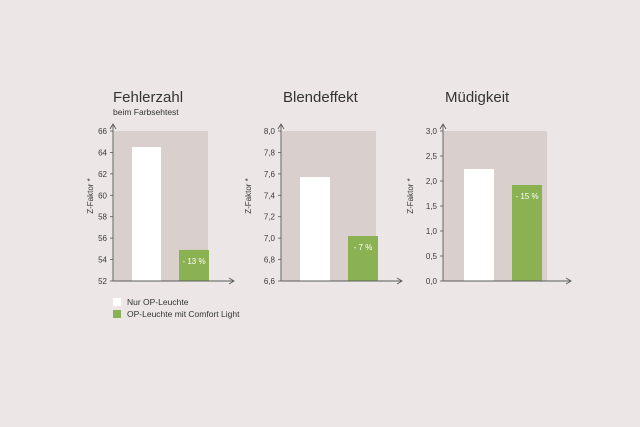 Image resolution: width=640 pixels, height=427 pixels. Describe the element at coordinates (102, 281) in the screenshot. I see `y-tick-label-1-0: 52` at that location.